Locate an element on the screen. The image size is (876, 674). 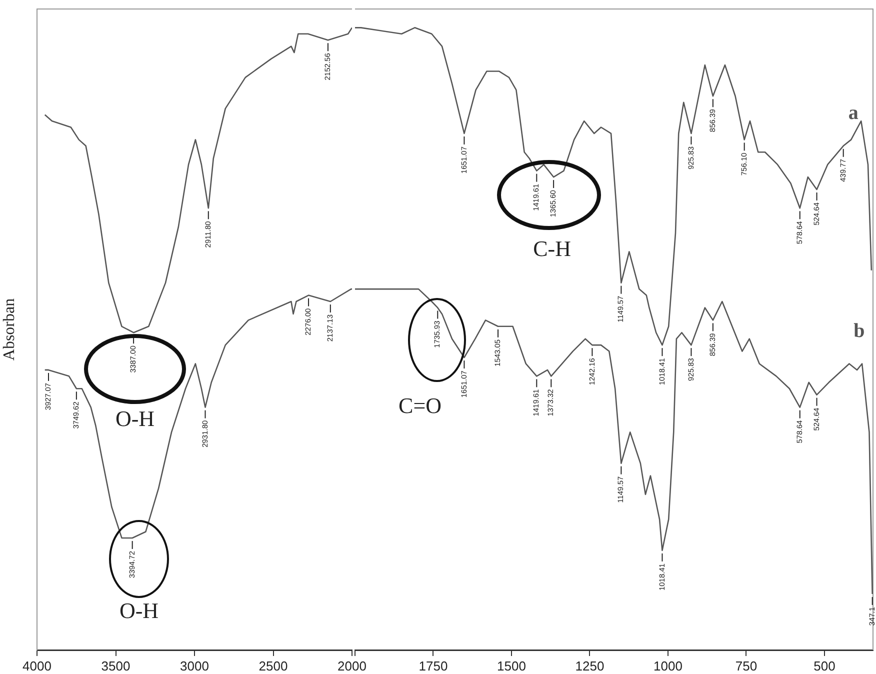
x-tick-label: 2000 is located at coordinates (352, 666).